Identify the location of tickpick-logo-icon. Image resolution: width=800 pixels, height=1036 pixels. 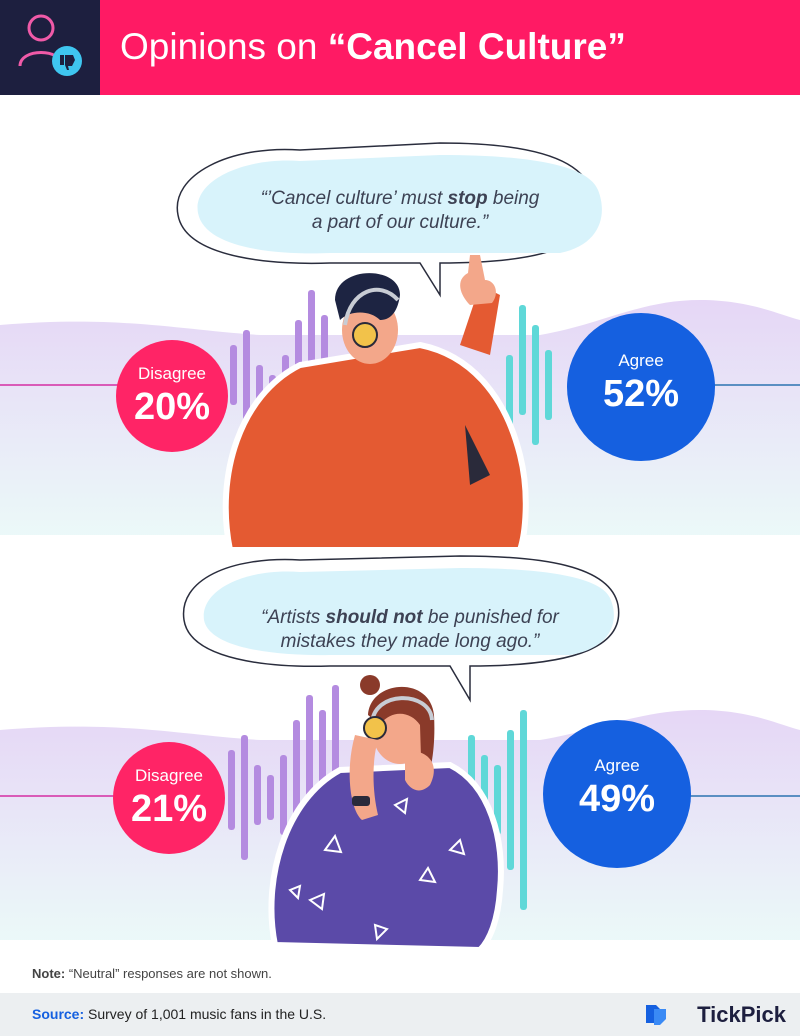
(656, 1015).